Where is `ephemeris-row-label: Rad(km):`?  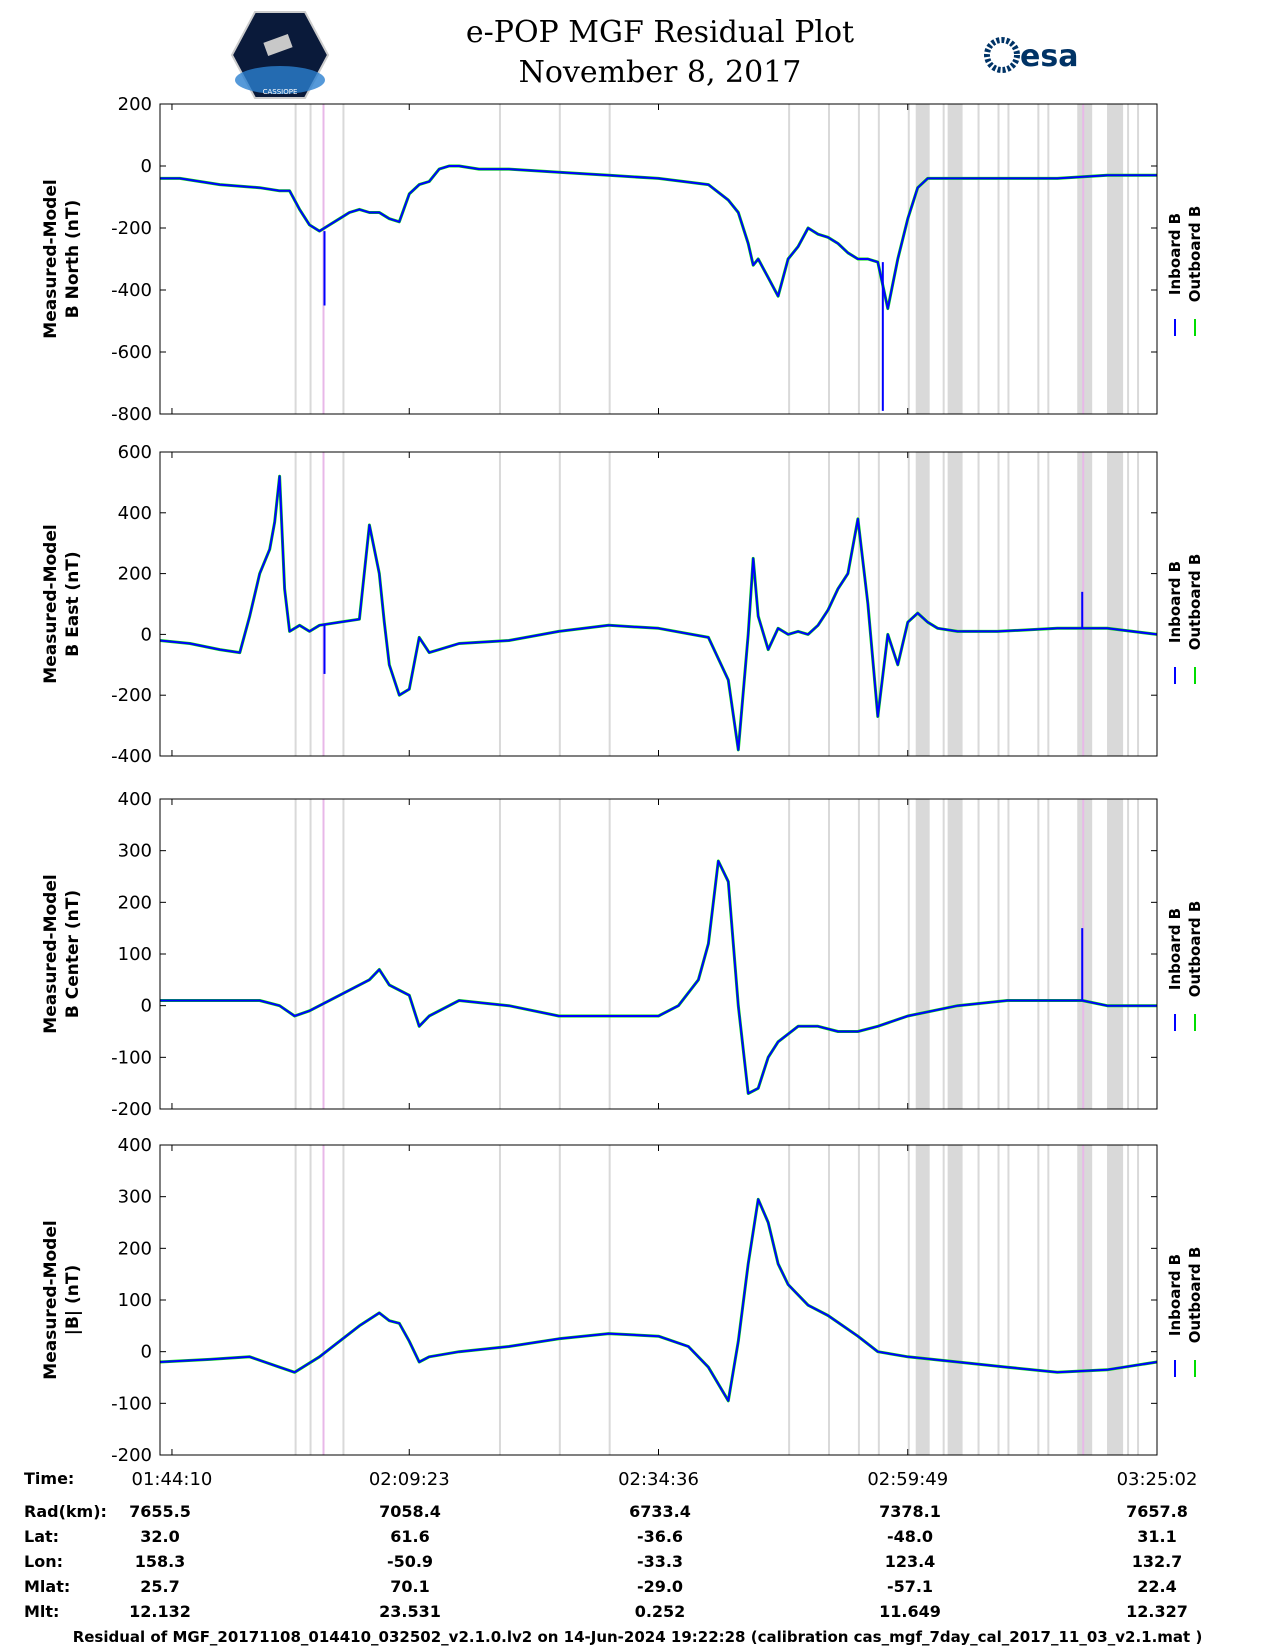 ephemeris-row-label: Rad(km): is located at coordinates (65, 1511).